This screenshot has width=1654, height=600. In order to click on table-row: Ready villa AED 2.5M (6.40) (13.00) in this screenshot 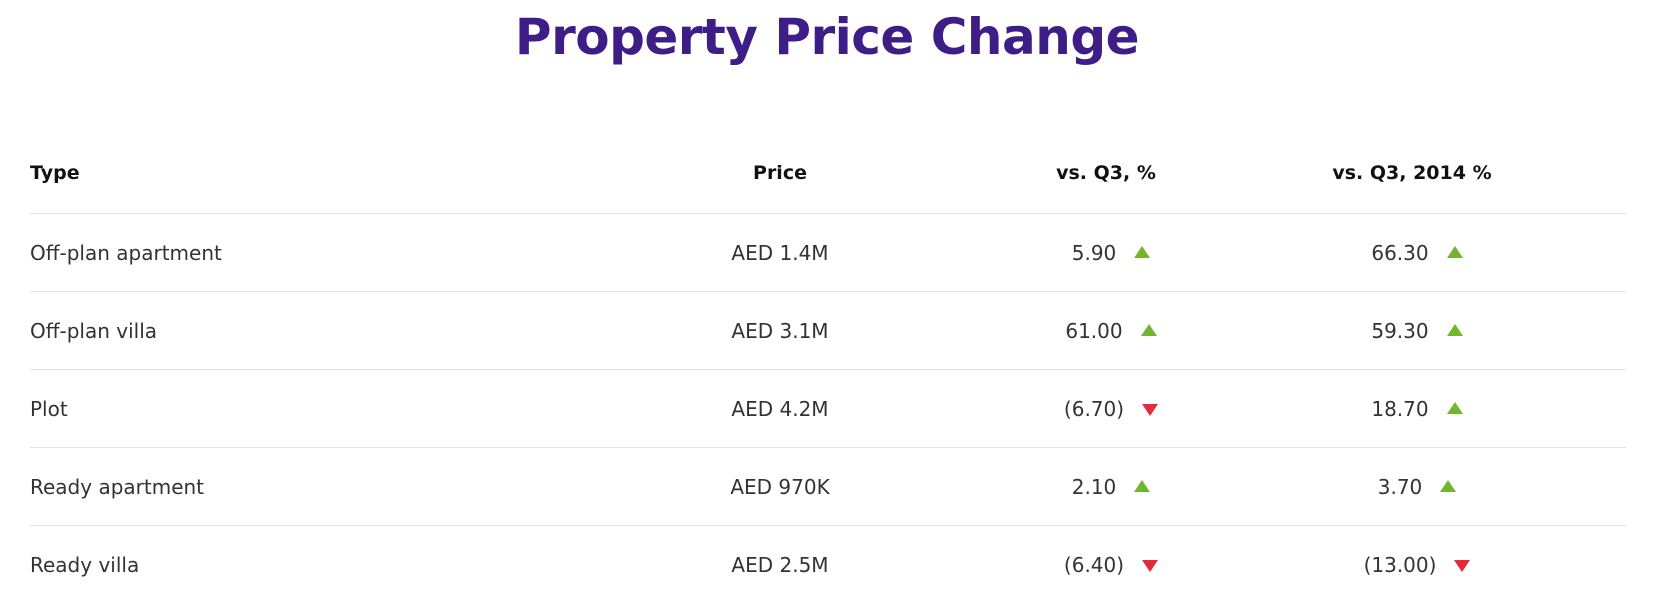, I will do `click(828, 562)`.